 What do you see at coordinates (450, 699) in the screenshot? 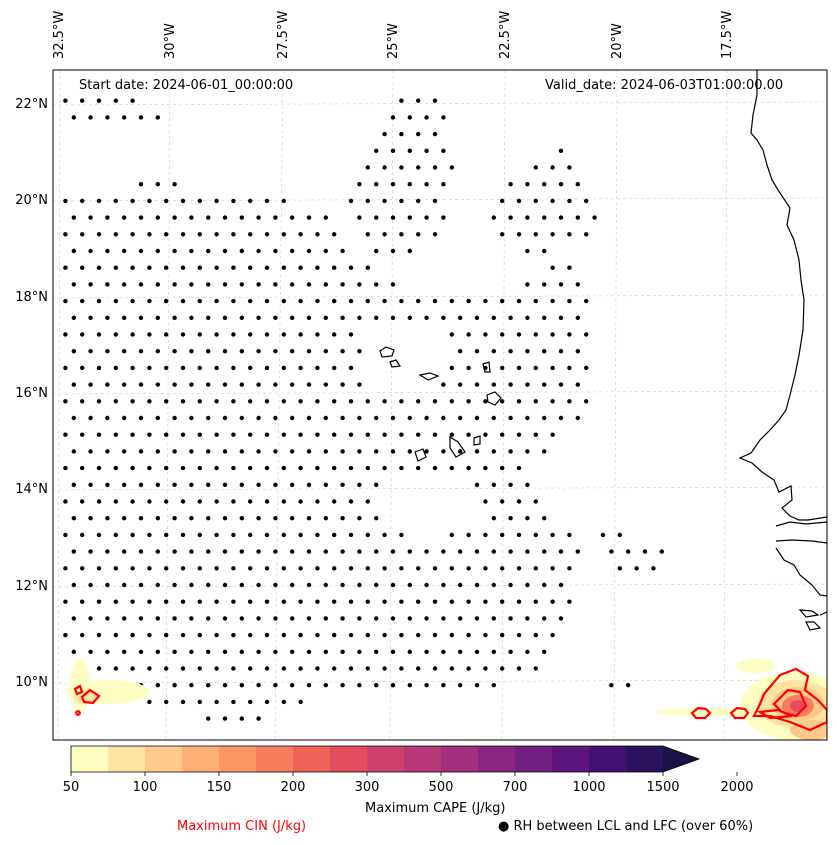
I see `cin-contours` at bounding box center [450, 699].